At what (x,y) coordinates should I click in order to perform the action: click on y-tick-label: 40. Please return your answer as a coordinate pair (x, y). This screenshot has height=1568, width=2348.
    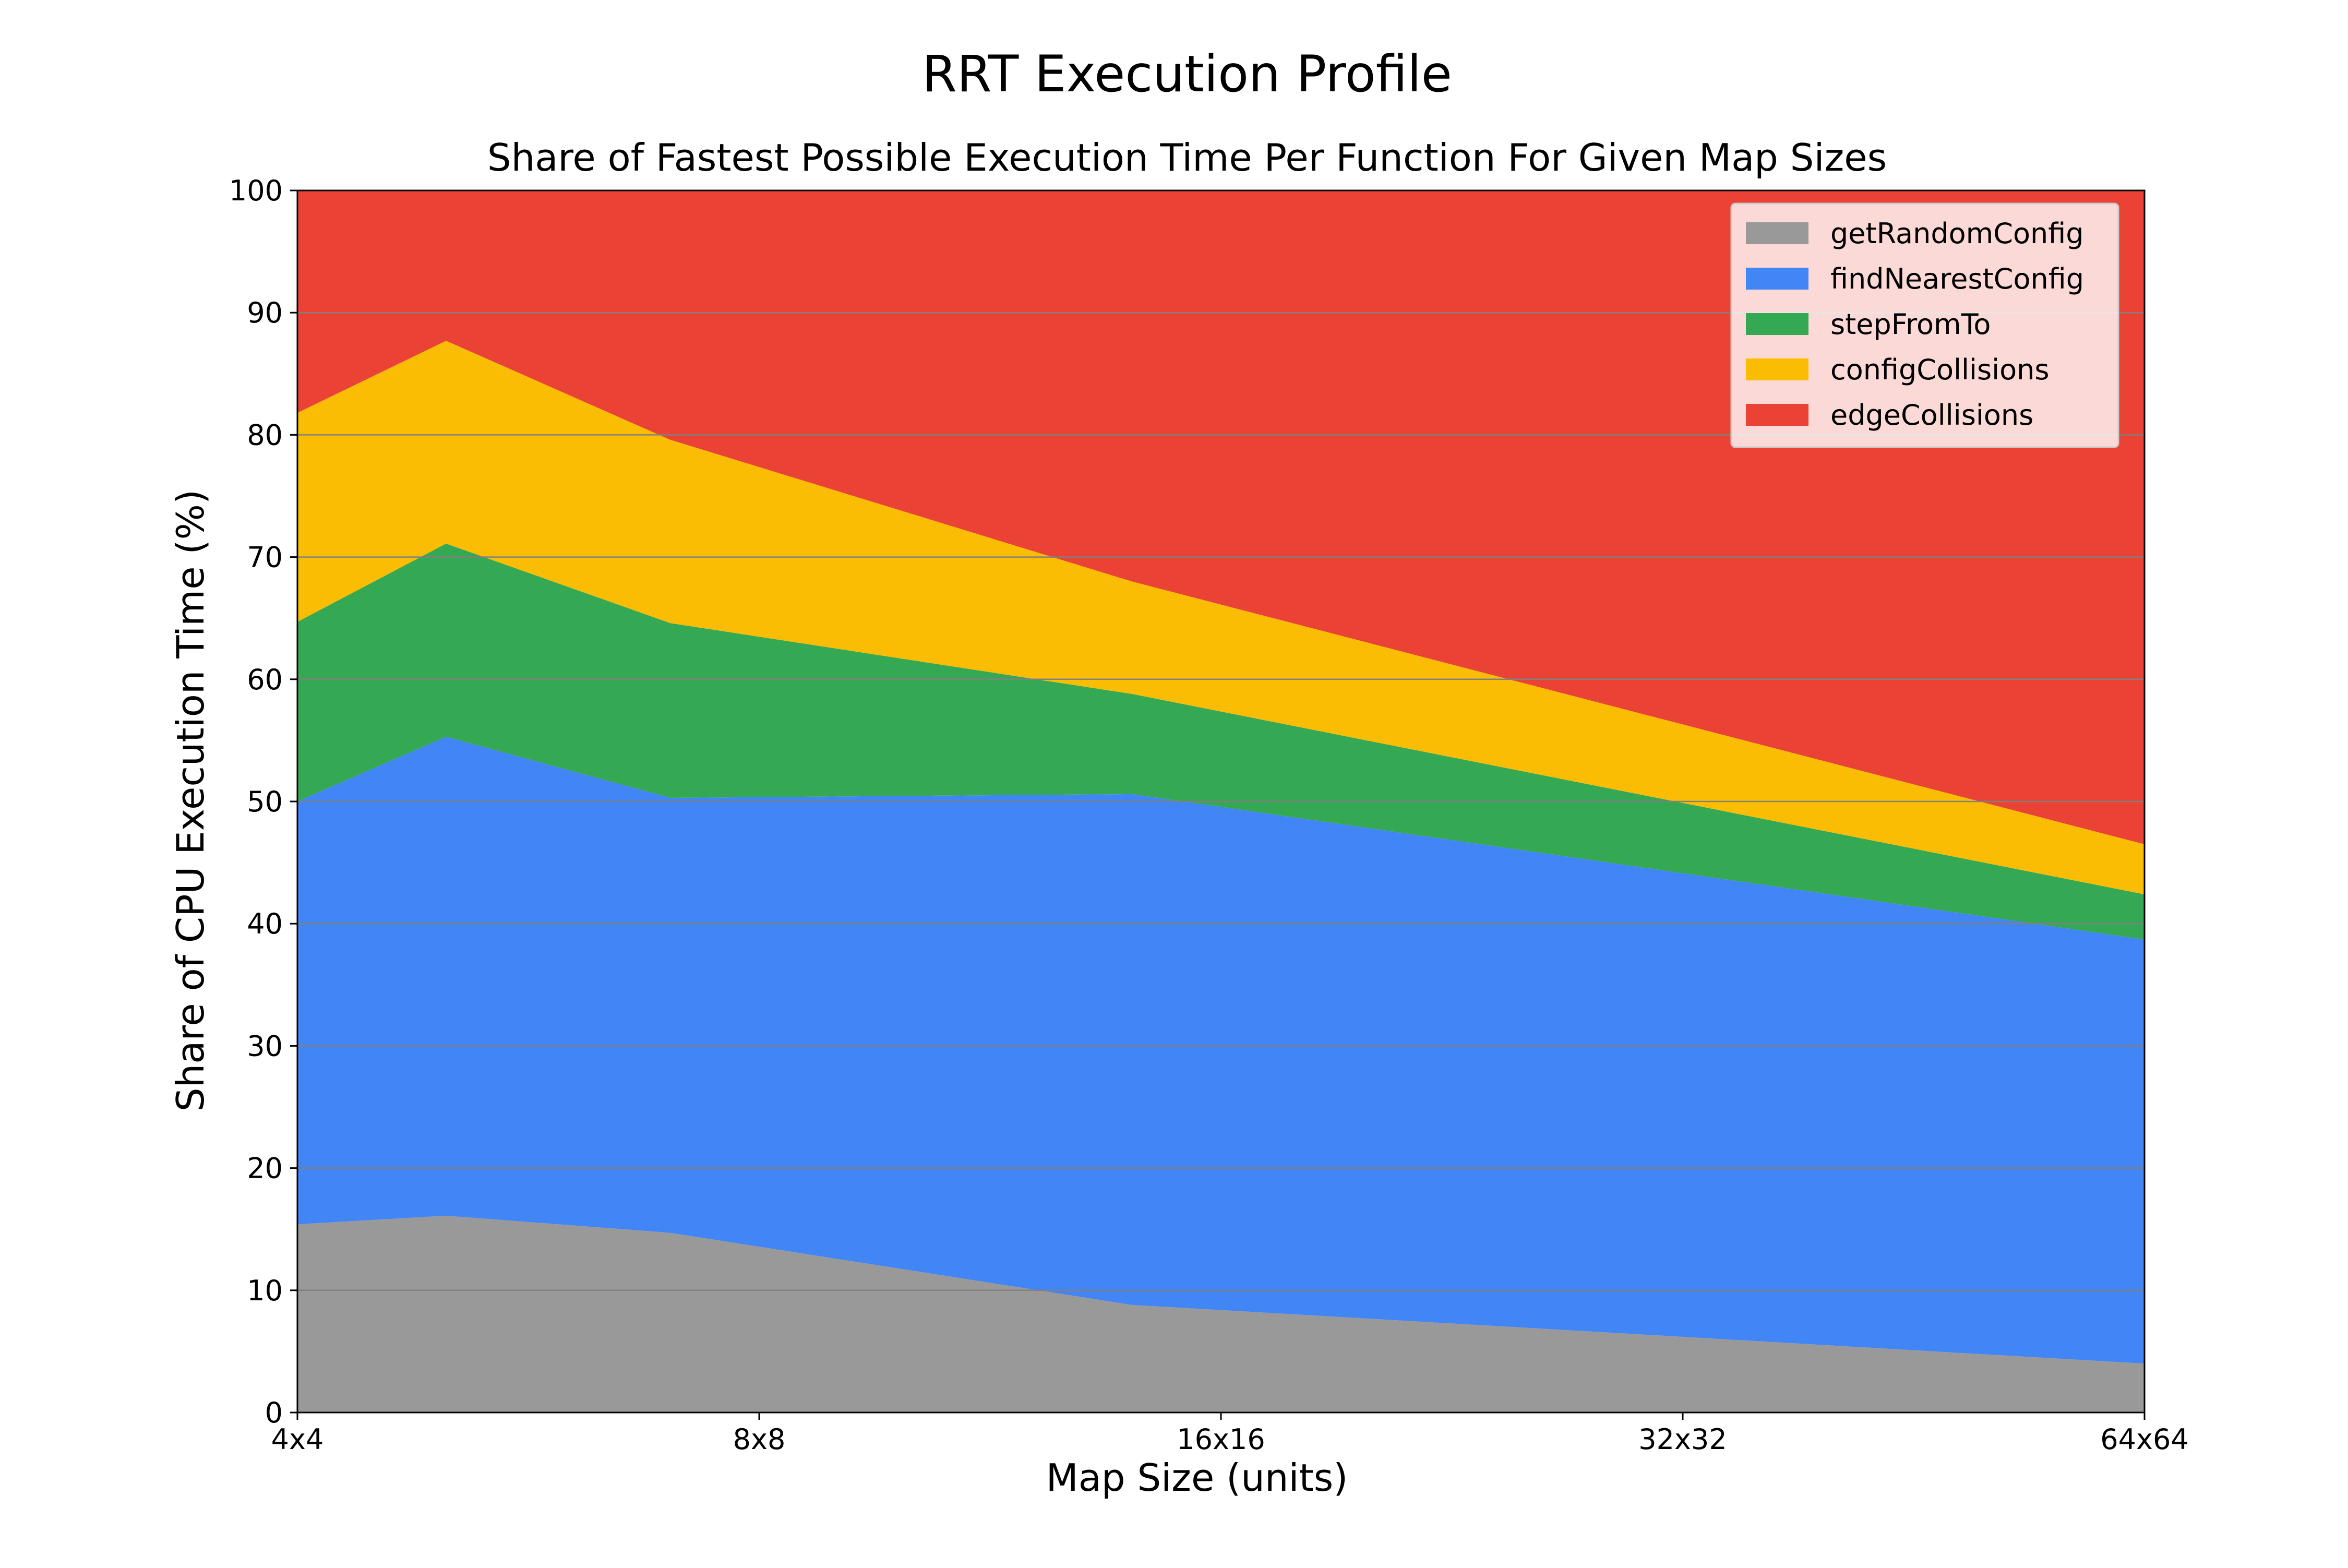
    Looking at the image, I should click on (265, 923).